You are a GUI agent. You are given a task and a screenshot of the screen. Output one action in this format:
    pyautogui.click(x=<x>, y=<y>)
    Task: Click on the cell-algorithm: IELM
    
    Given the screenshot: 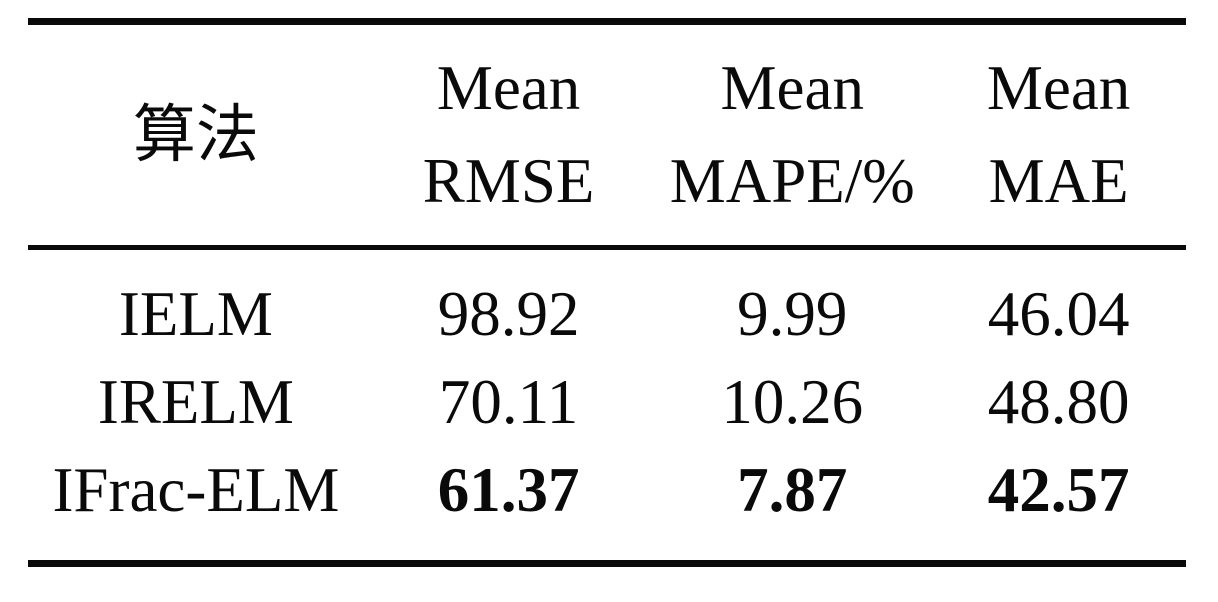 What is the action you would take?
    pyautogui.click(x=195, y=314)
    